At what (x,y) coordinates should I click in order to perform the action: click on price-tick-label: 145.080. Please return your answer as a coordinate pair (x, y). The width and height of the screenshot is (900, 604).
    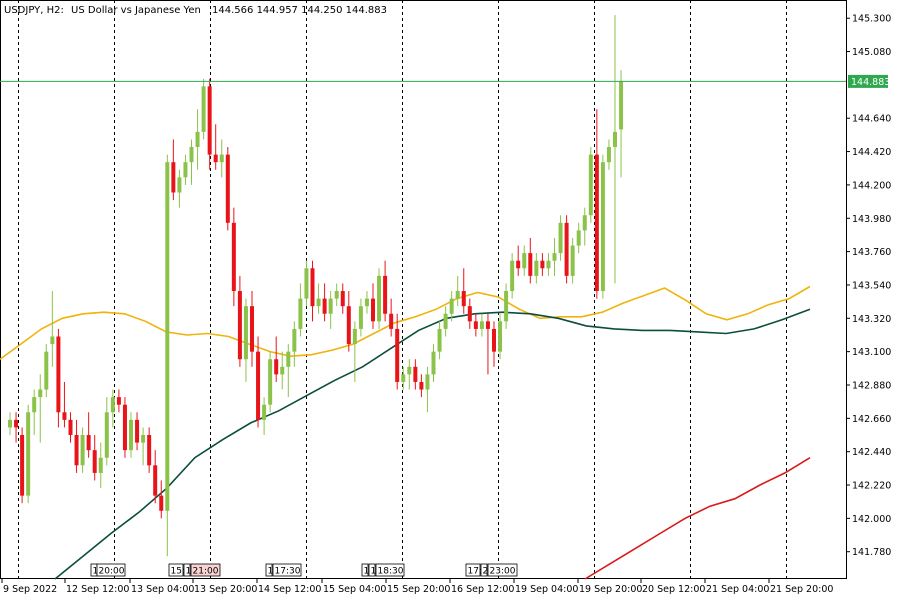
    Looking at the image, I should click on (871, 52).